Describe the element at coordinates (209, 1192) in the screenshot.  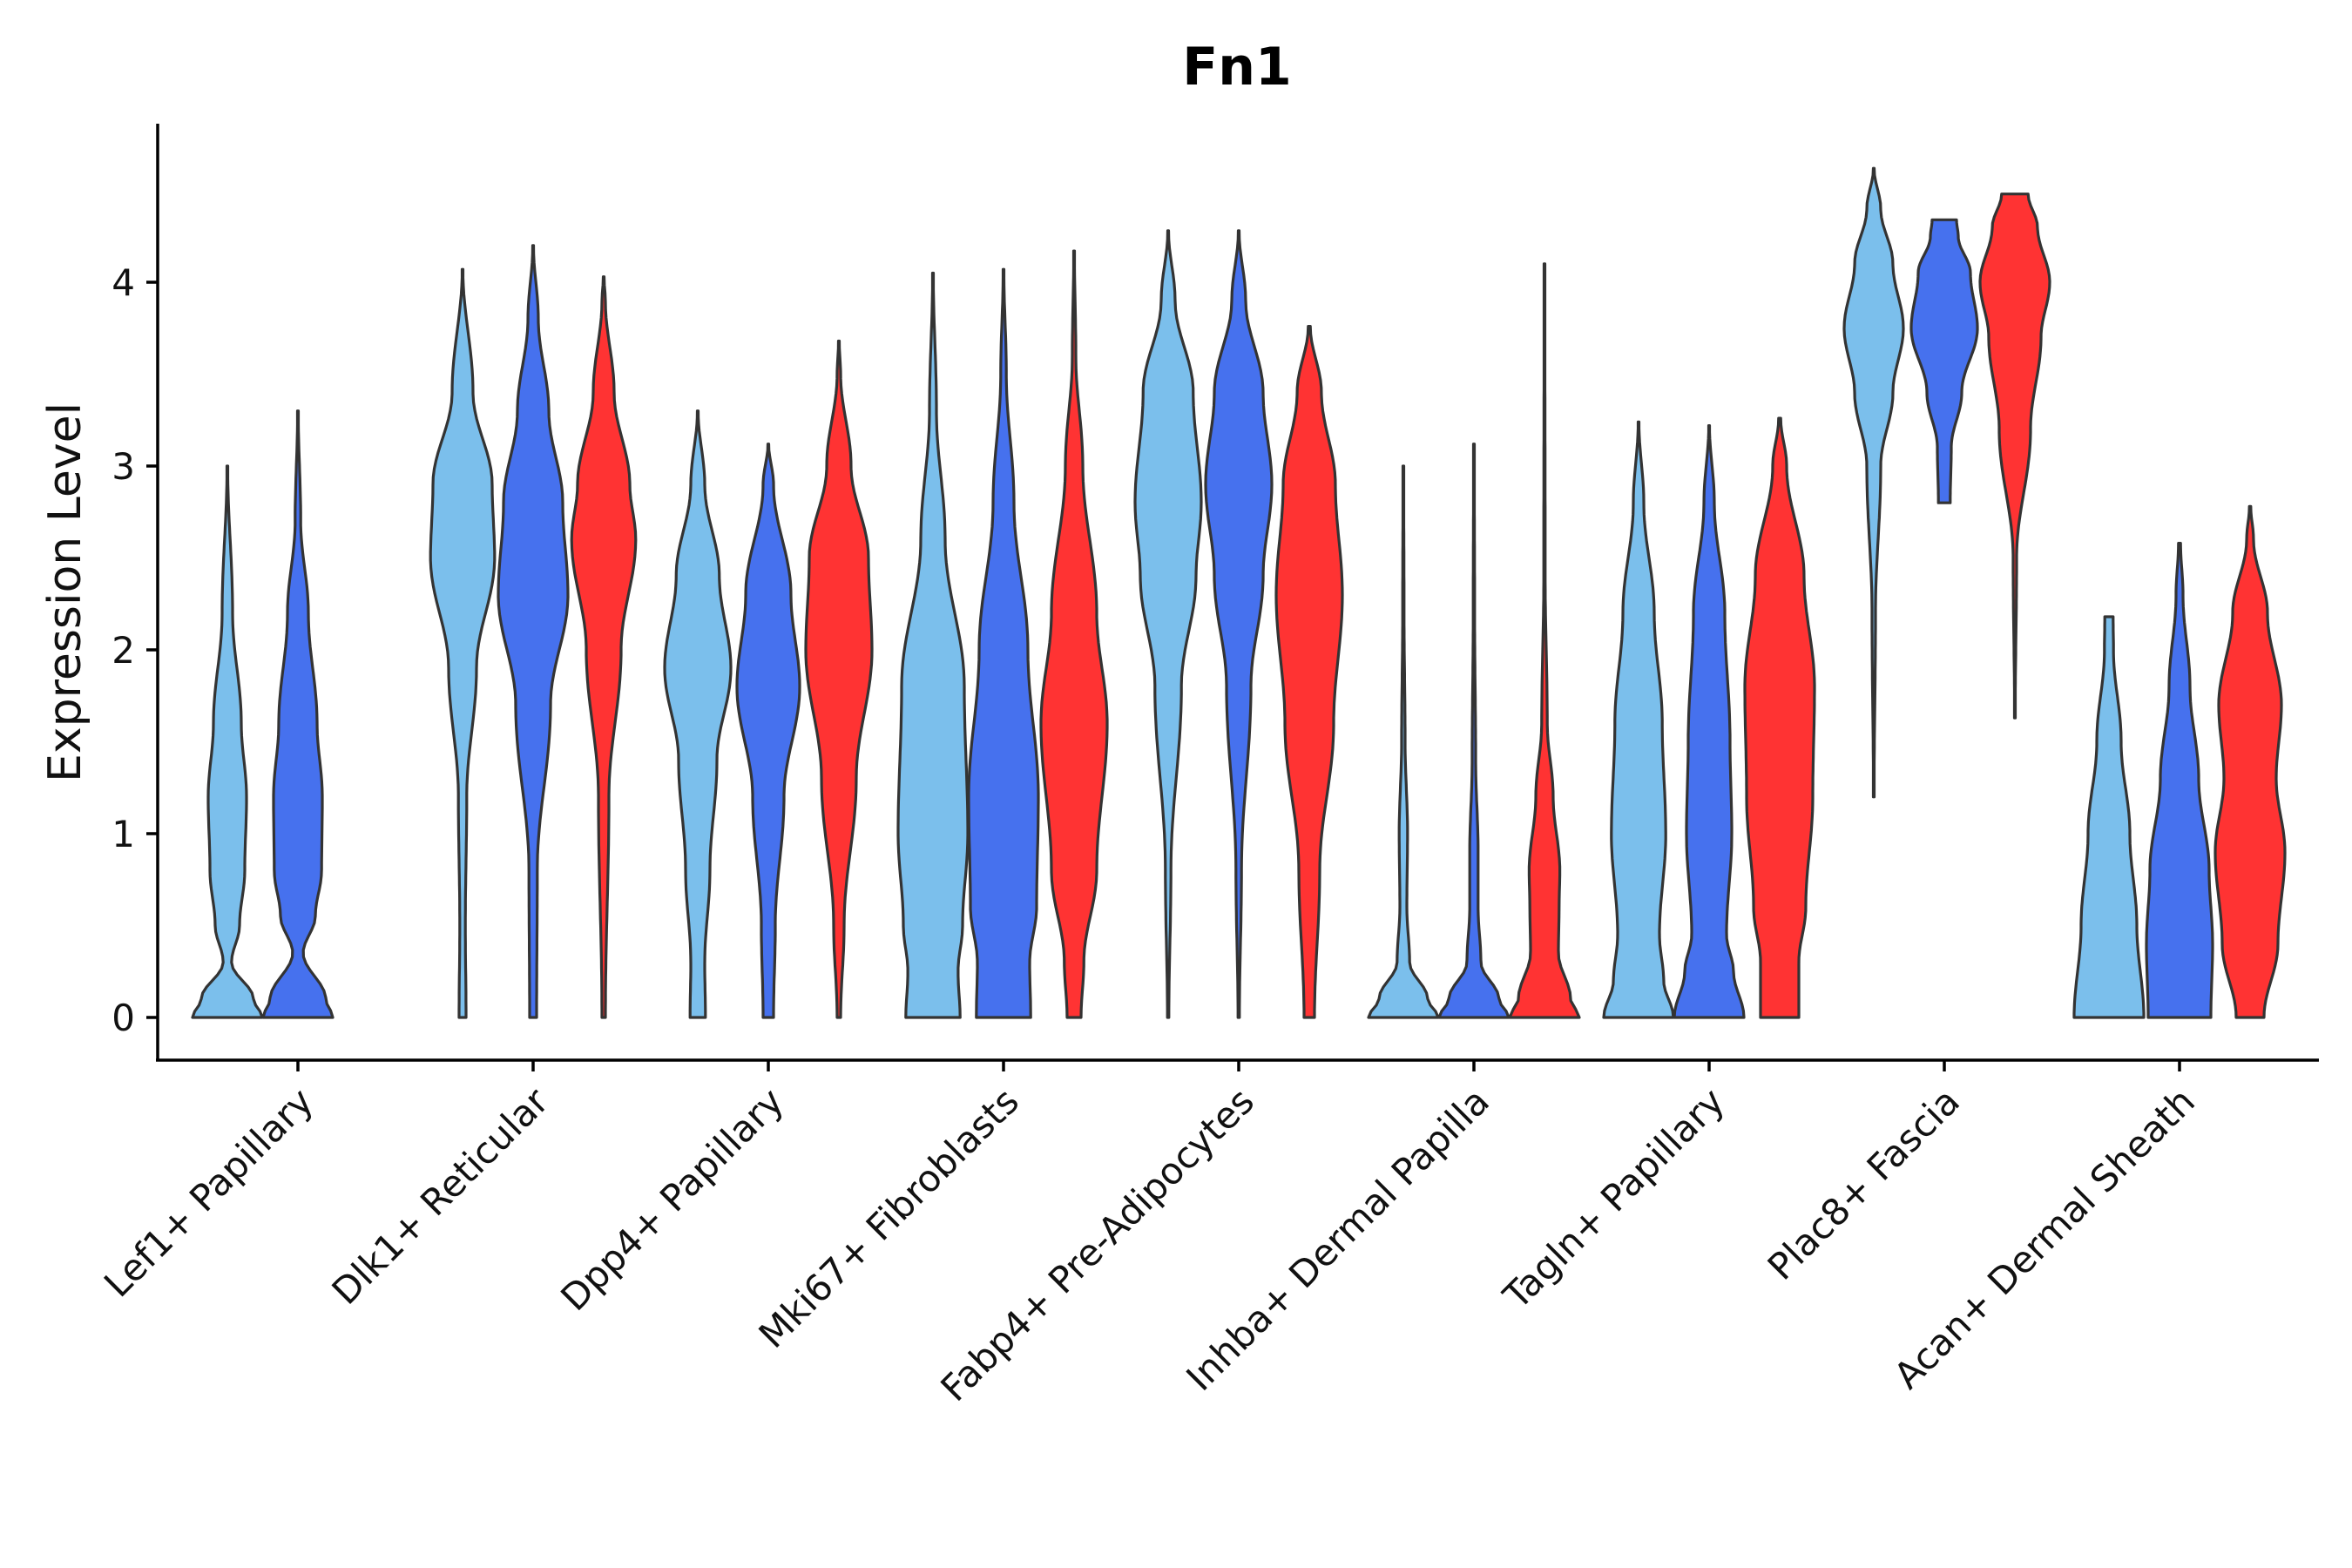
I see `x-tick-label: Lef1+ Papillary` at that location.